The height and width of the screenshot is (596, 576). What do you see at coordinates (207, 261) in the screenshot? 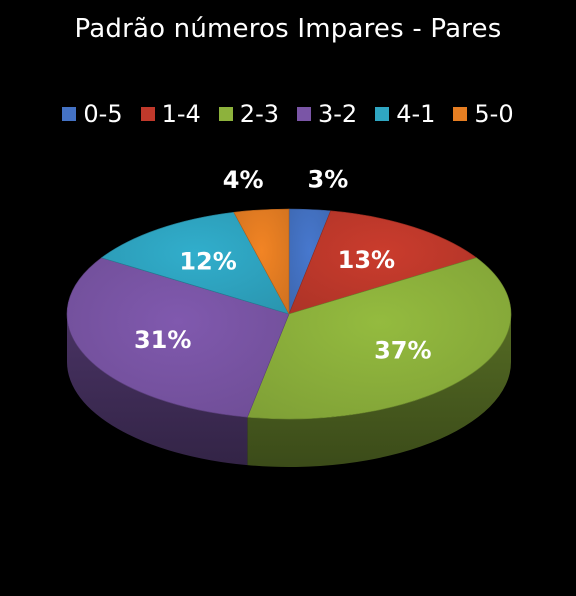
I see `slice-label-4-1: 12%` at bounding box center [207, 261].